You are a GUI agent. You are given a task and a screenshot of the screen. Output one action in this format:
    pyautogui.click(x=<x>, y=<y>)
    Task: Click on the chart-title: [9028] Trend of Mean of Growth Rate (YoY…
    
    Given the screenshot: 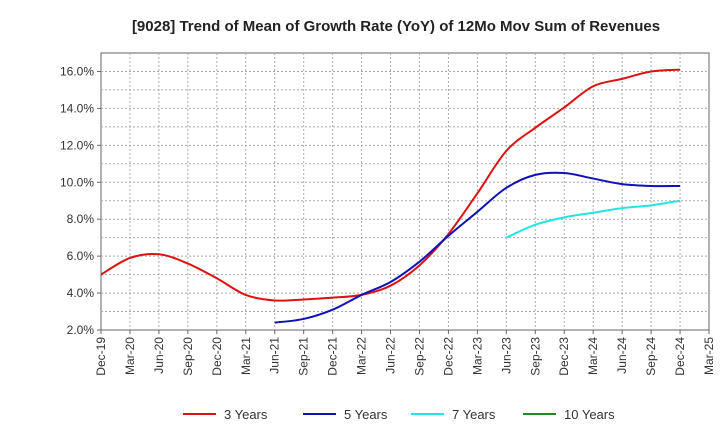 What is the action you would take?
    pyautogui.click(x=396, y=26)
    